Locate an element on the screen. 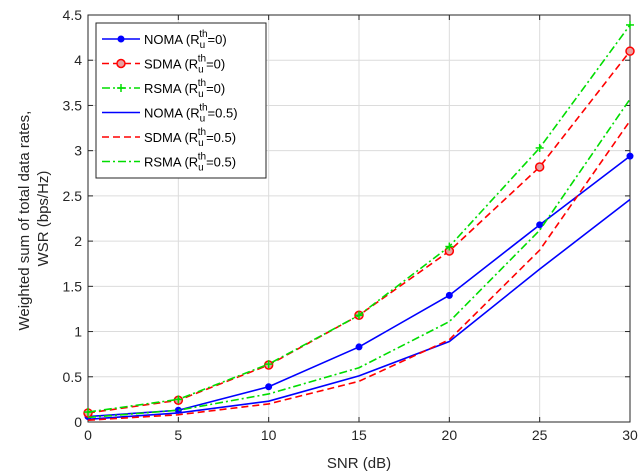 The height and width of the screenshot is (474, 642). x-axis-label: SNR (dB) is located at coordinates (359, 463).